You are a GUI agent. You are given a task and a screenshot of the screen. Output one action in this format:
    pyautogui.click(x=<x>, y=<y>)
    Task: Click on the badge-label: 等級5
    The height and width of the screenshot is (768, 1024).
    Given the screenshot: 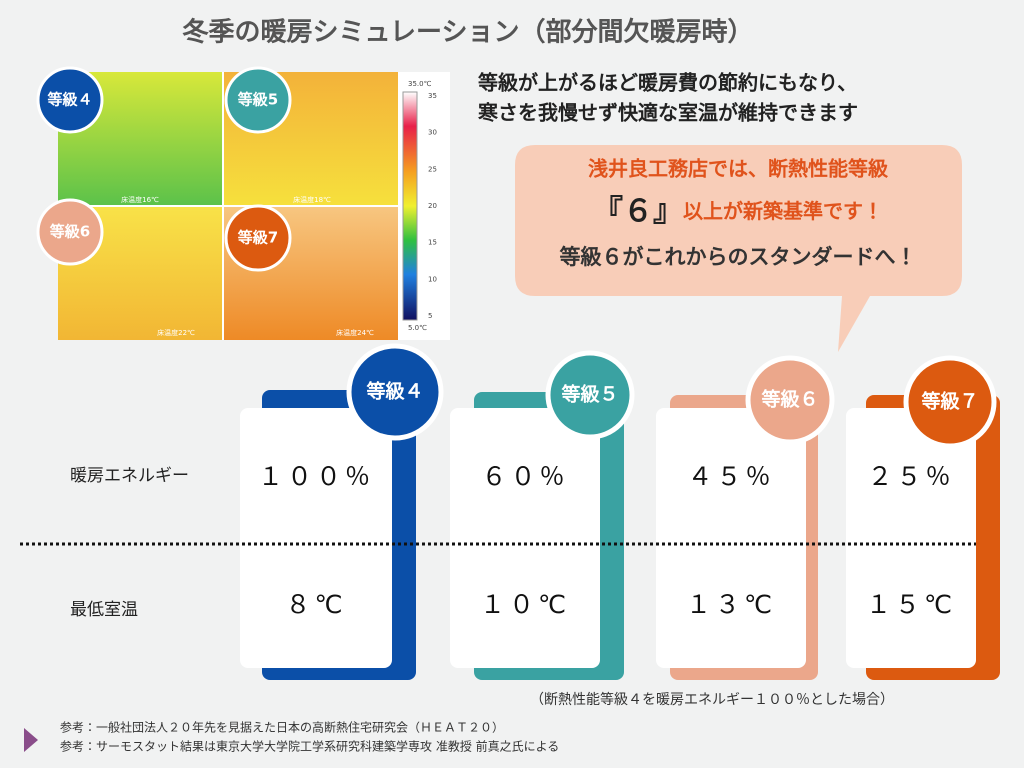 What is the action you would take?
    pyautogui.click(x=258, y=100)
    